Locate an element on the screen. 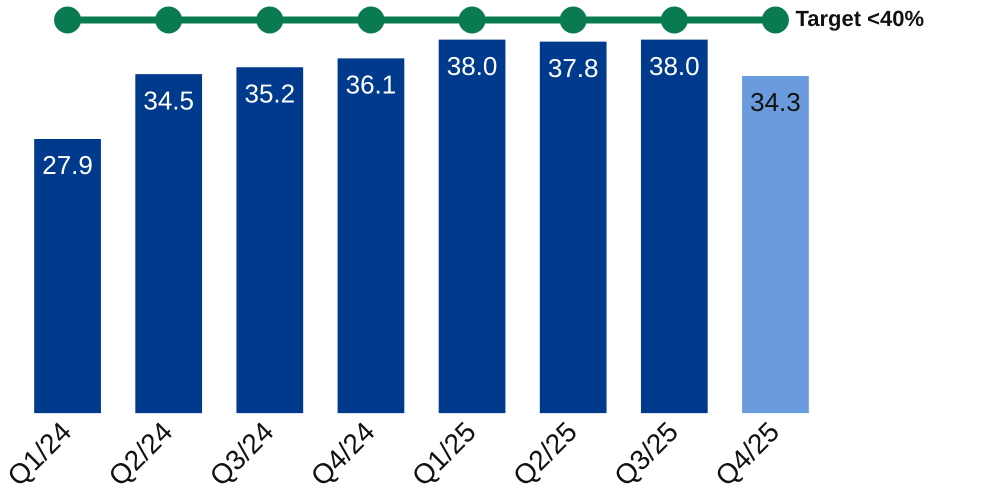 Image resolution: width=986 pixels, height=497 pixels. data-label: 36.1 is located at coordinates (371, 85).